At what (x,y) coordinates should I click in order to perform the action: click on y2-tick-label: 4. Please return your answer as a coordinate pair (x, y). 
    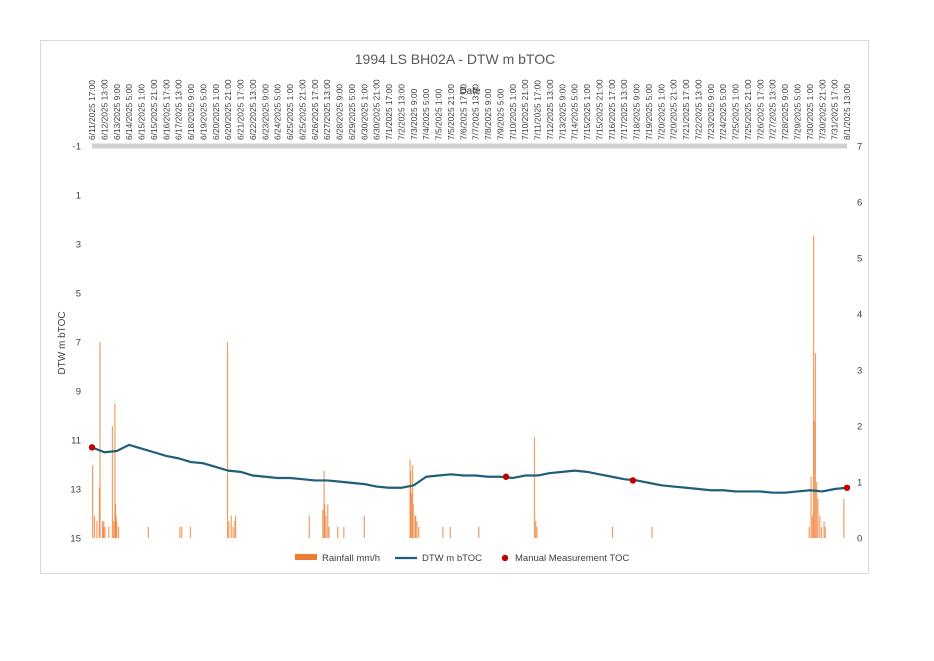
    Looking at the image, I should click on (859, 315).